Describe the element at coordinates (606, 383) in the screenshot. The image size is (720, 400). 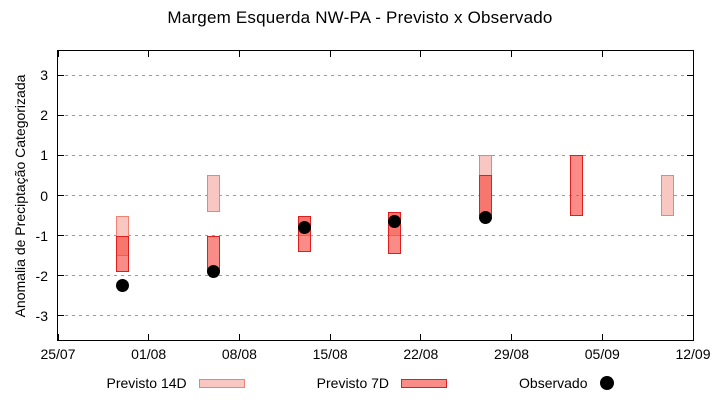
I see `observado-dot-icon` at that location.